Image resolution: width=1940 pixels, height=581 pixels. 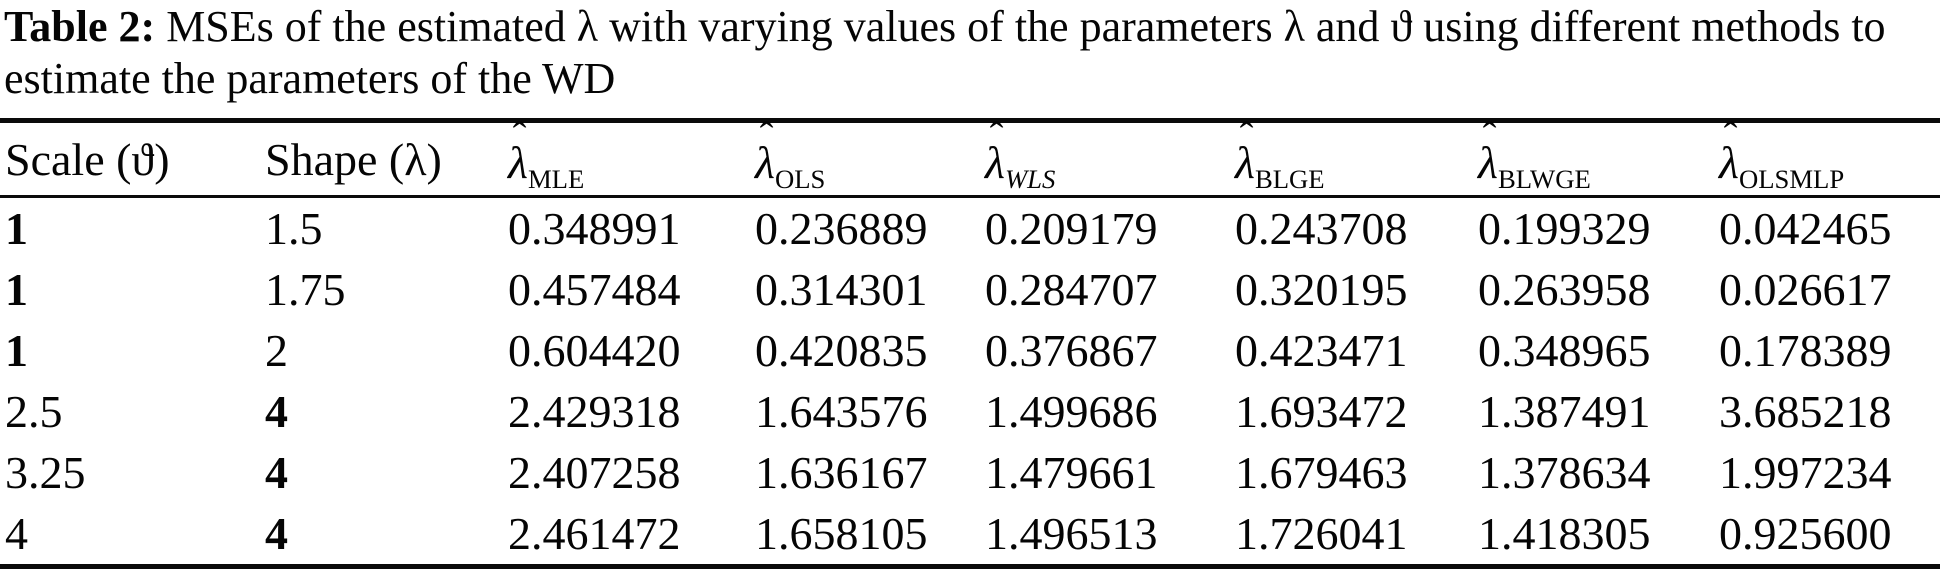 I want to click on table-cell: 1.418305, so click(x=1598, y=536).